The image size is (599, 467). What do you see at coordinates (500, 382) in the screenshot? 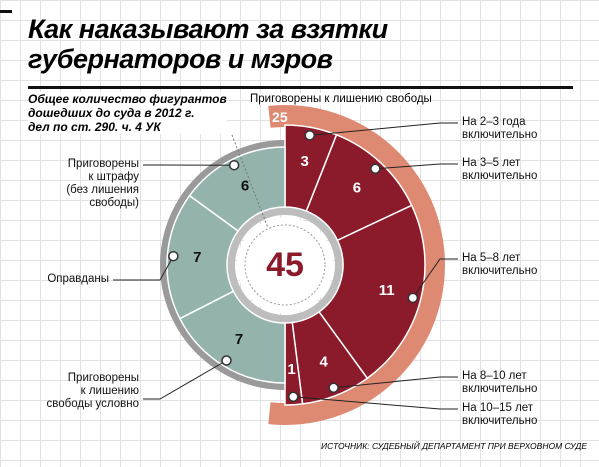
I see `segment-label: На 8–10 лет включительно` at bounding box center [500, 382].